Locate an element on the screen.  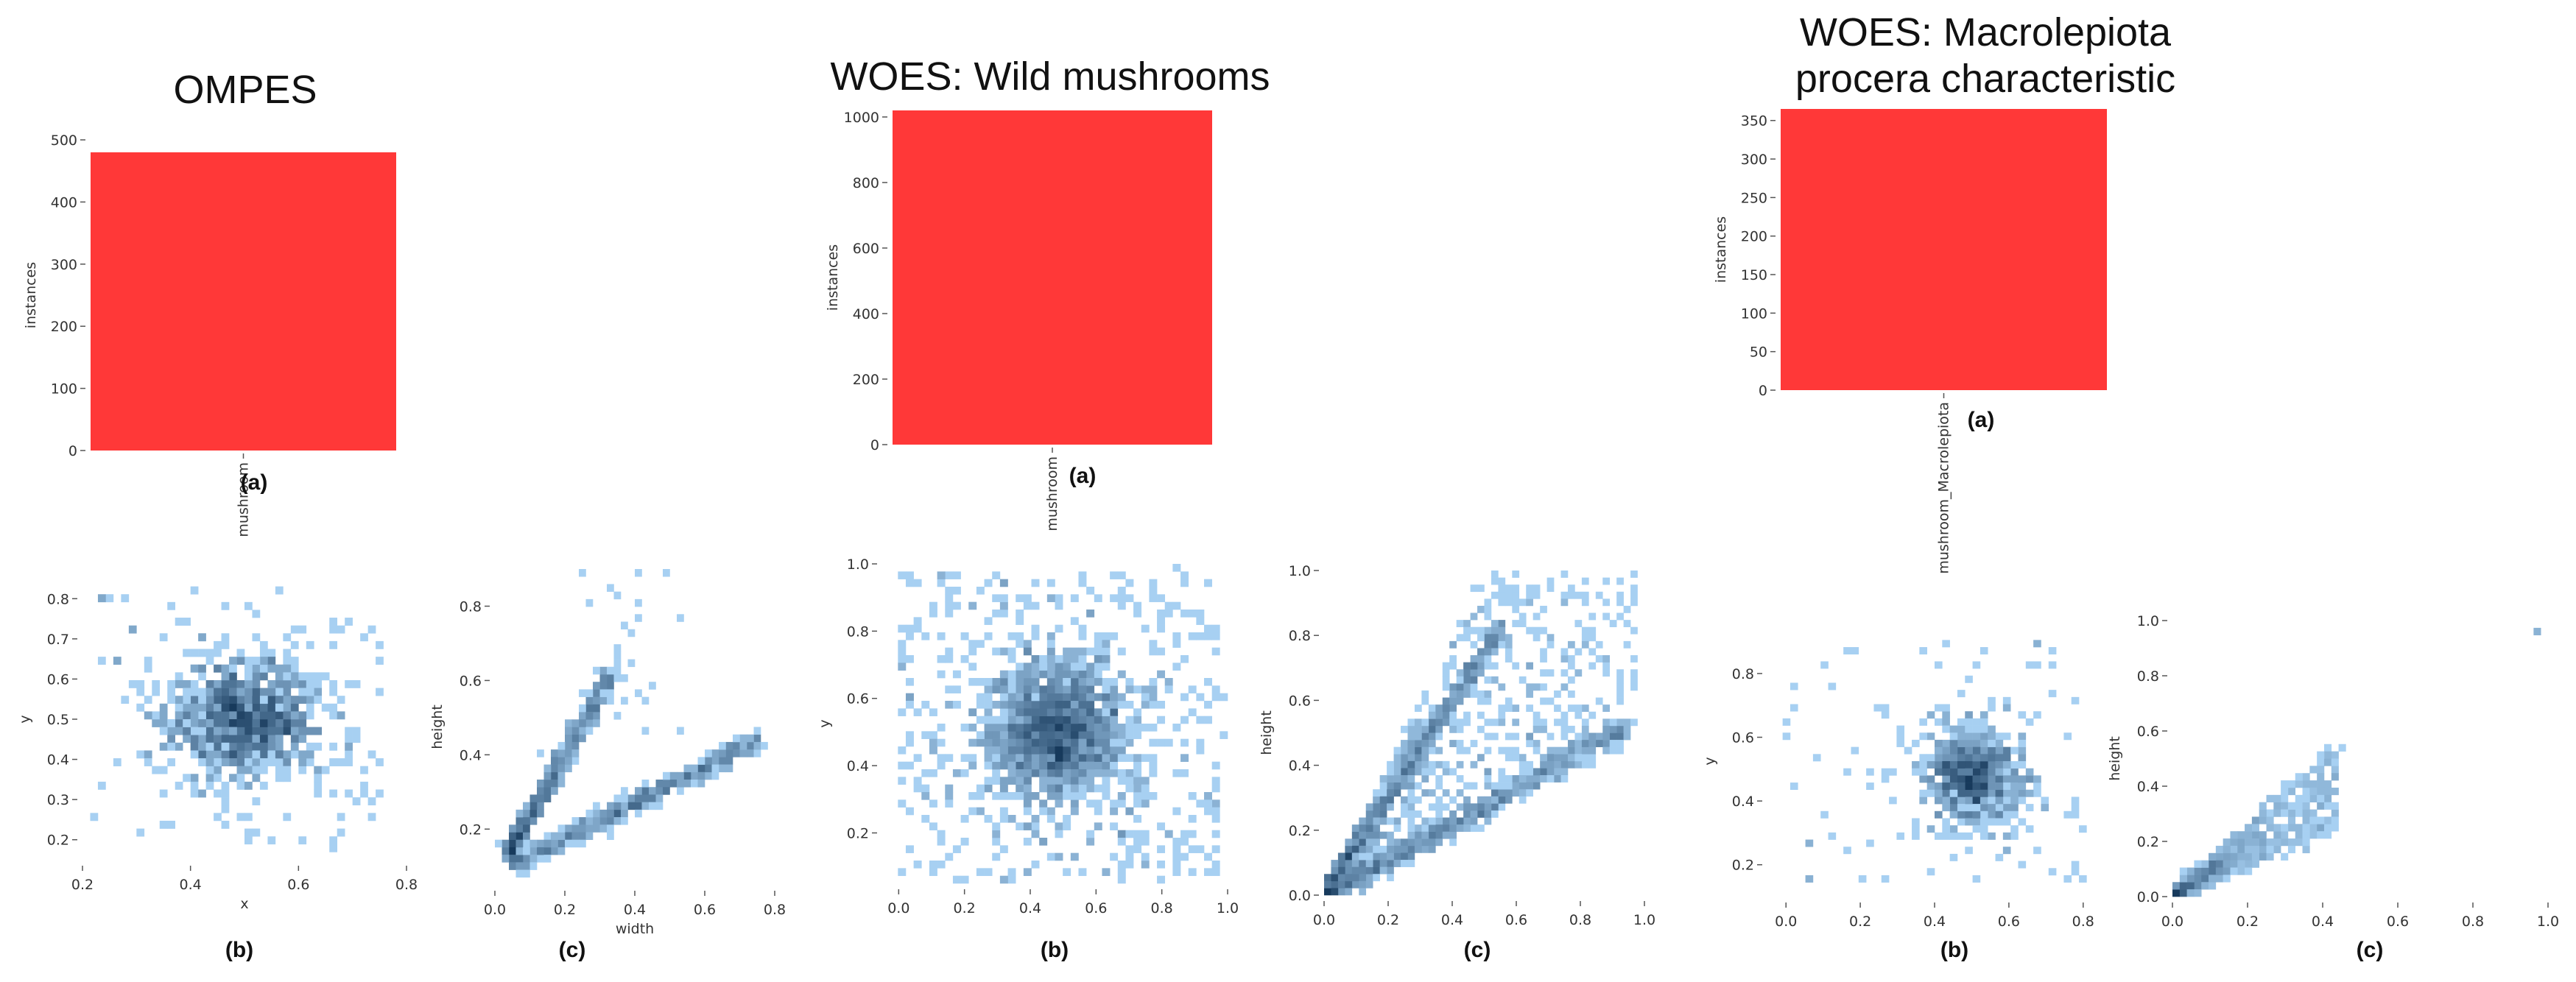
x-tick-label: 0.0 is located at coordinates (1324, 920).